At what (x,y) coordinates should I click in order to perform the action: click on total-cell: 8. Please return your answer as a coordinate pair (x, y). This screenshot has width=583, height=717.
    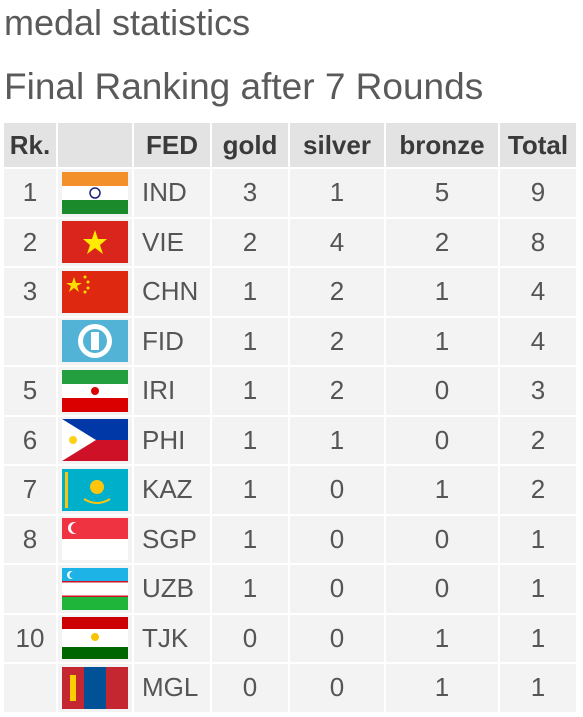
    Looking at the image, I should click on (538, 242).